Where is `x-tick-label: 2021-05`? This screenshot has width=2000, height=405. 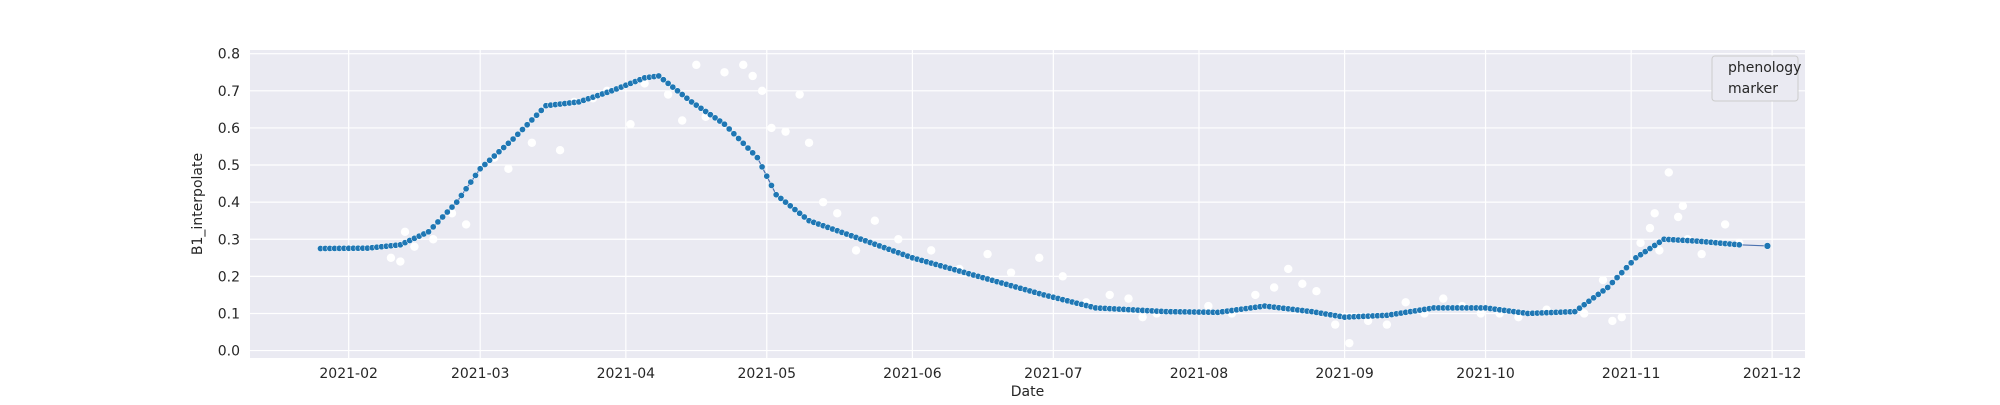 x-tick-label: 2021-05 is located at coordinates (767, 374).